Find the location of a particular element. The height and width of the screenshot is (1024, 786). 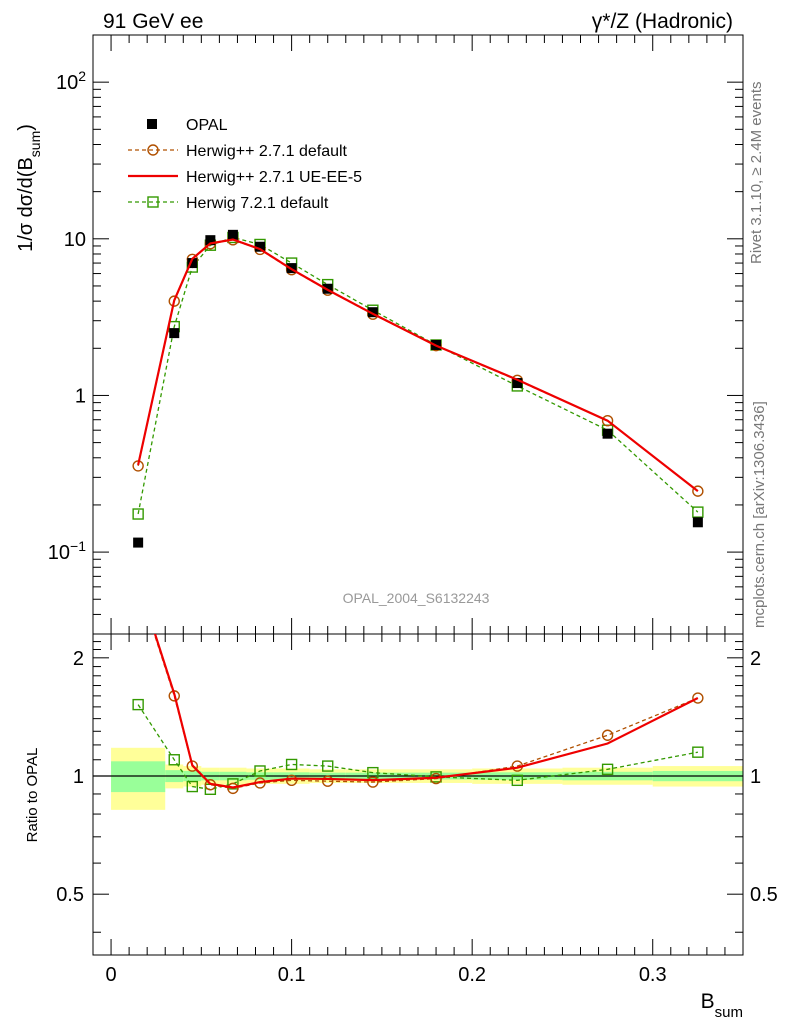

ratio-line-herwig-7-2-1-default is located at coordinates (417, 747).